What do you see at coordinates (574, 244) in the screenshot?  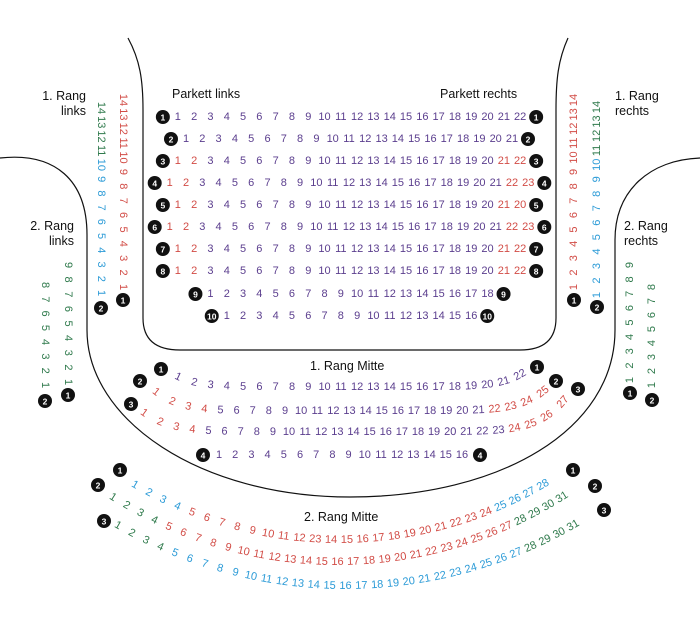 I see `seat-rang1-rechts: 4` at bounding box center [574, 244].